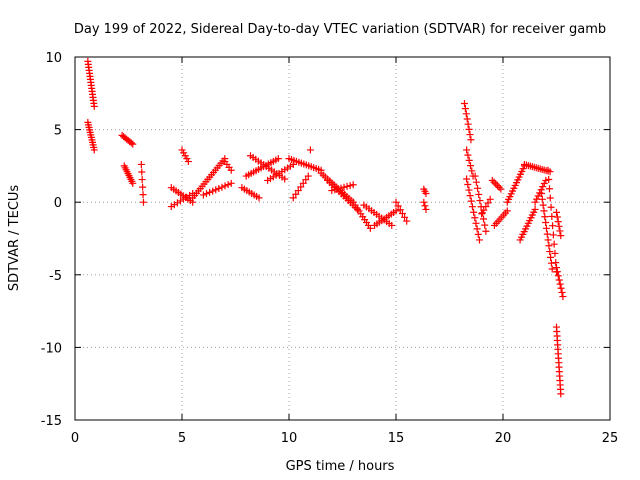 This screenshot has height=480, width=640. Describe the element at coordinates (340, 466) in the screenshot. I see `x-axis-label: GPS time / hours` at that location.